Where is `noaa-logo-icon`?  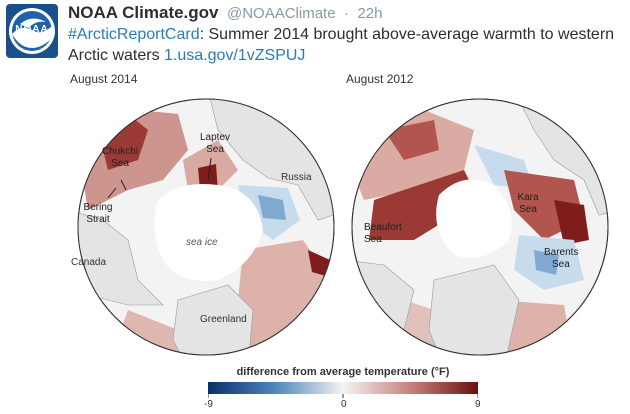 noaa-logo-icon is located at coordinates (32, 31).